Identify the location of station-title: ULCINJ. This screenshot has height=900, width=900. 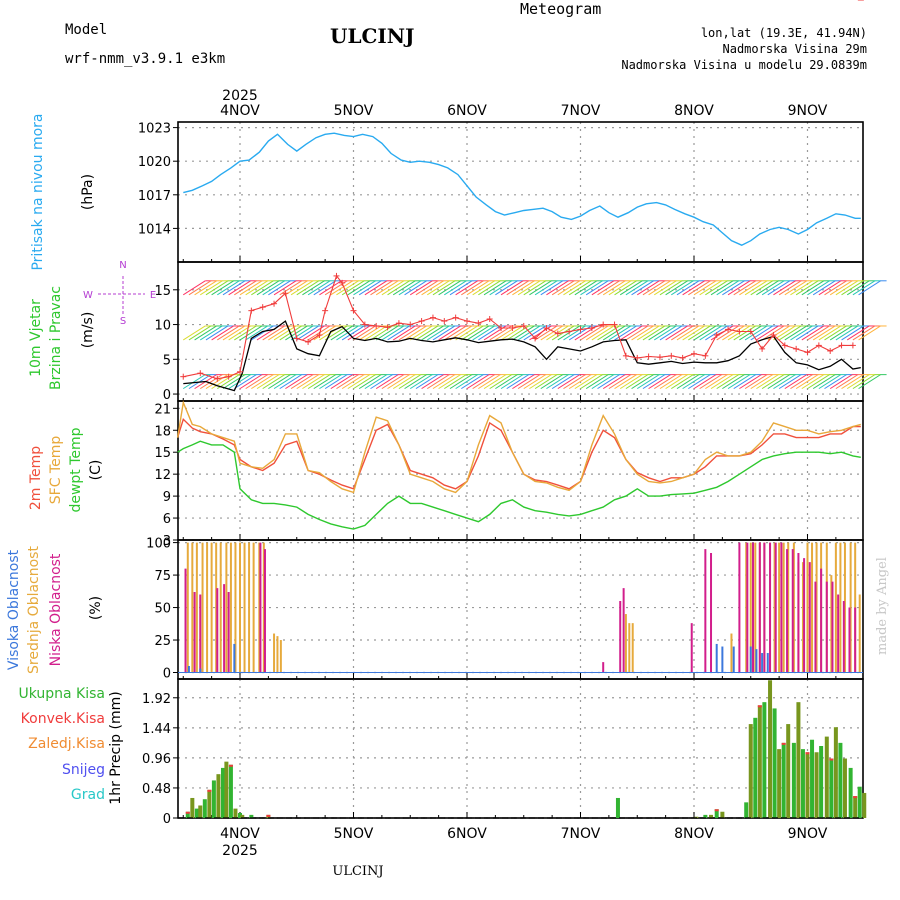
(372, 36).